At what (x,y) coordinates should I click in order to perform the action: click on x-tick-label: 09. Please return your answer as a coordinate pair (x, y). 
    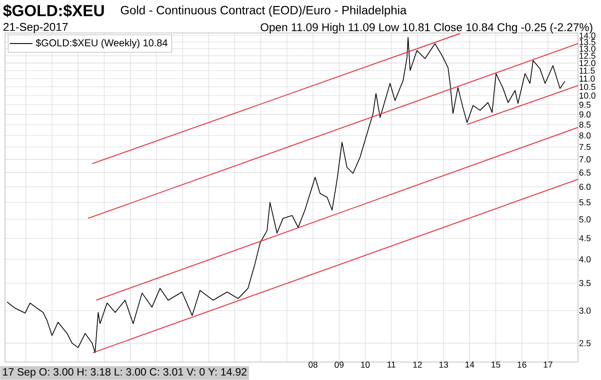
    Looking at the image, I should click on (339, 365).